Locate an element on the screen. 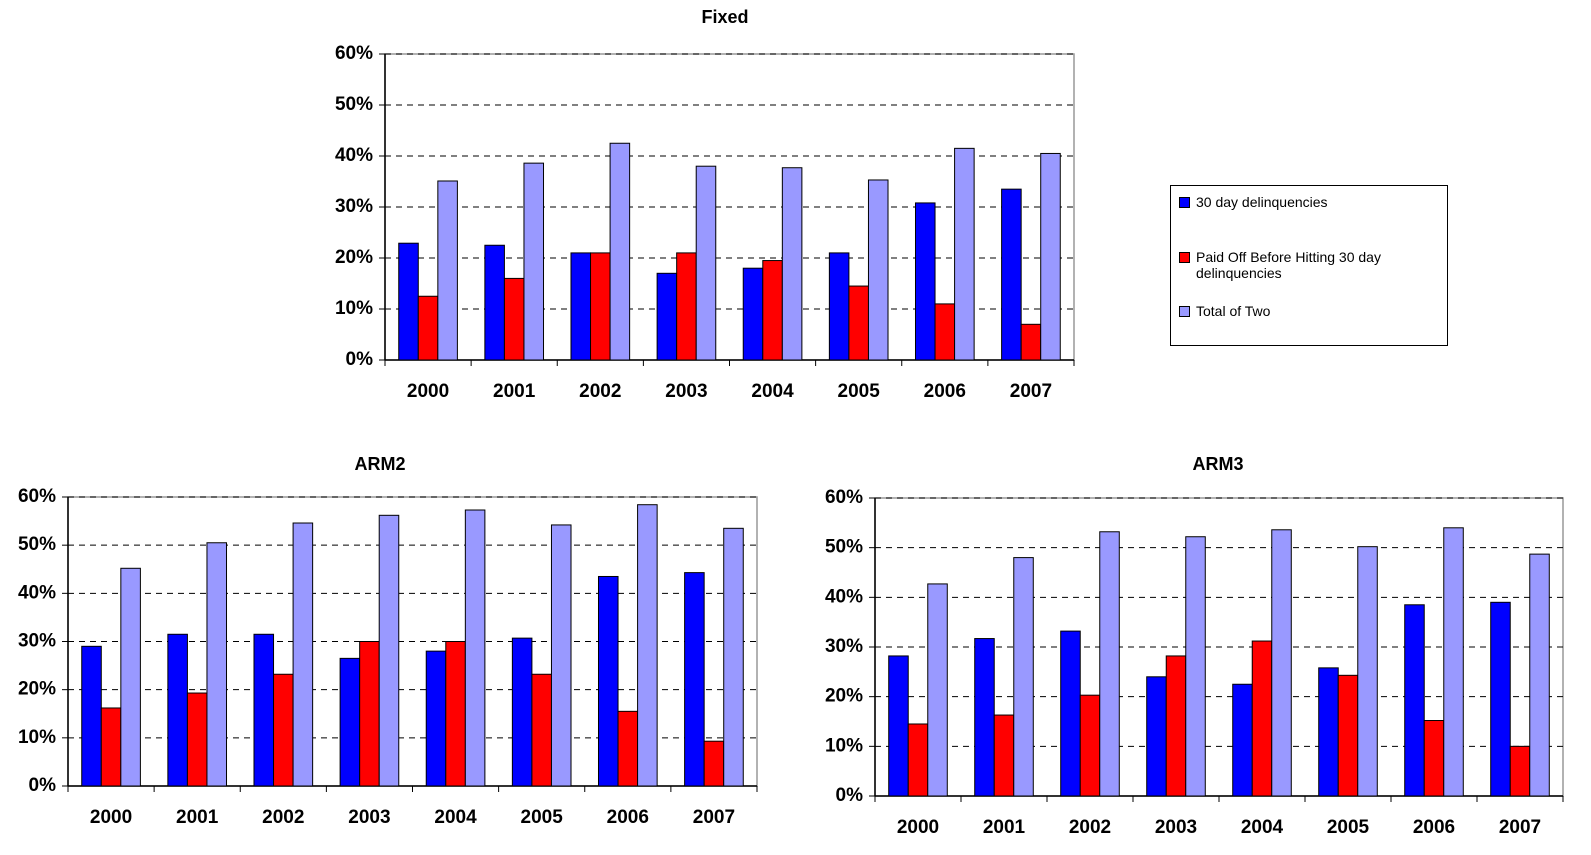 The width and height of the screenshot is (1591, 855). legend-item: Total of Two is located at coordinates (1310, 311).